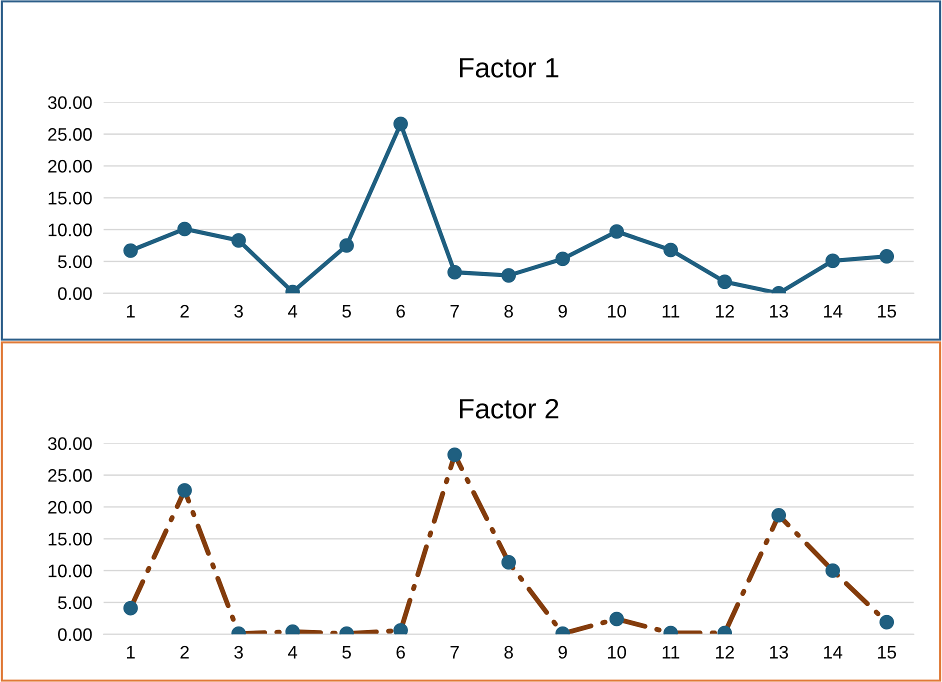 The height and width of the screenshot is (682, 942). Describe the element at coordinates (509, 408) in the screenshot. I see `chart-title: Factor 2` at that location.